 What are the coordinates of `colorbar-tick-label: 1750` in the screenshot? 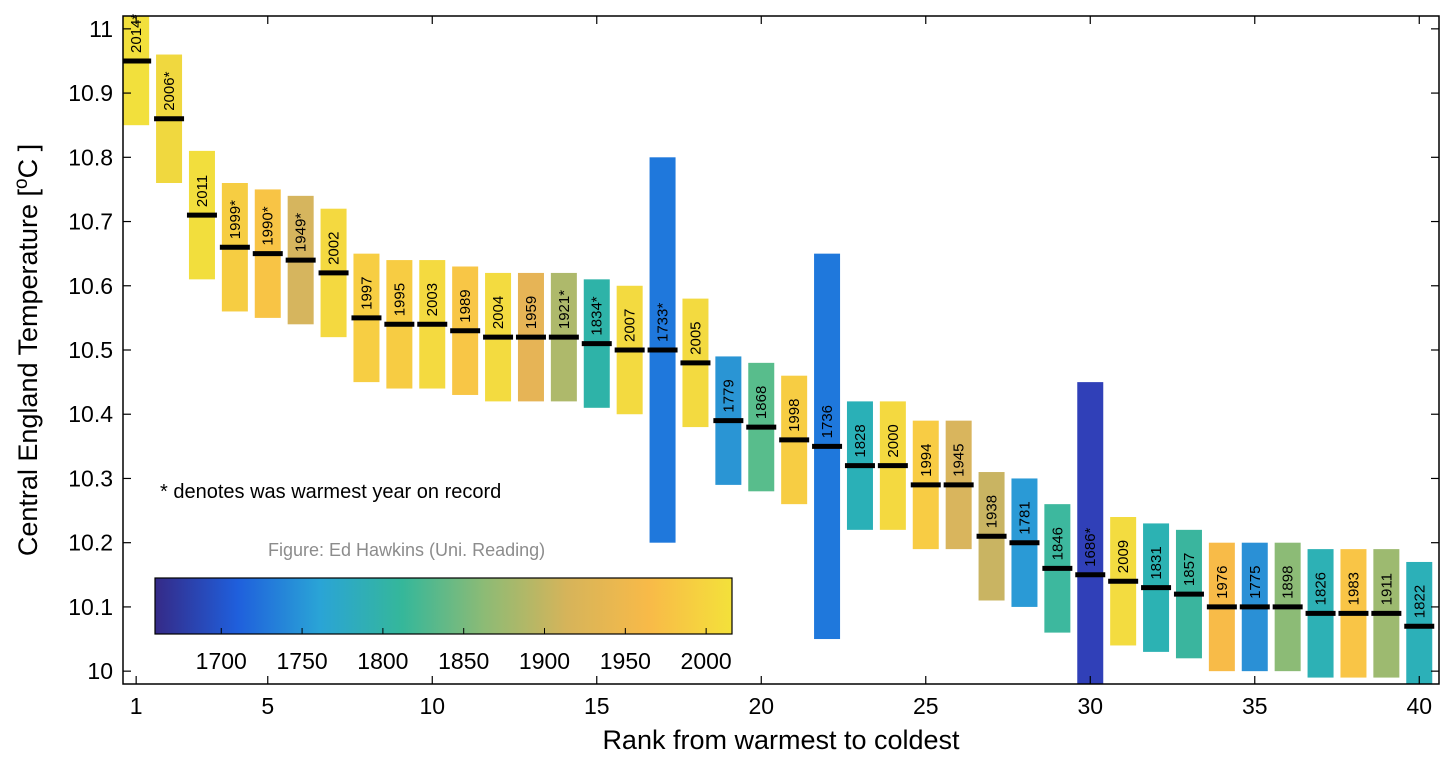 It's located at (301, 661).